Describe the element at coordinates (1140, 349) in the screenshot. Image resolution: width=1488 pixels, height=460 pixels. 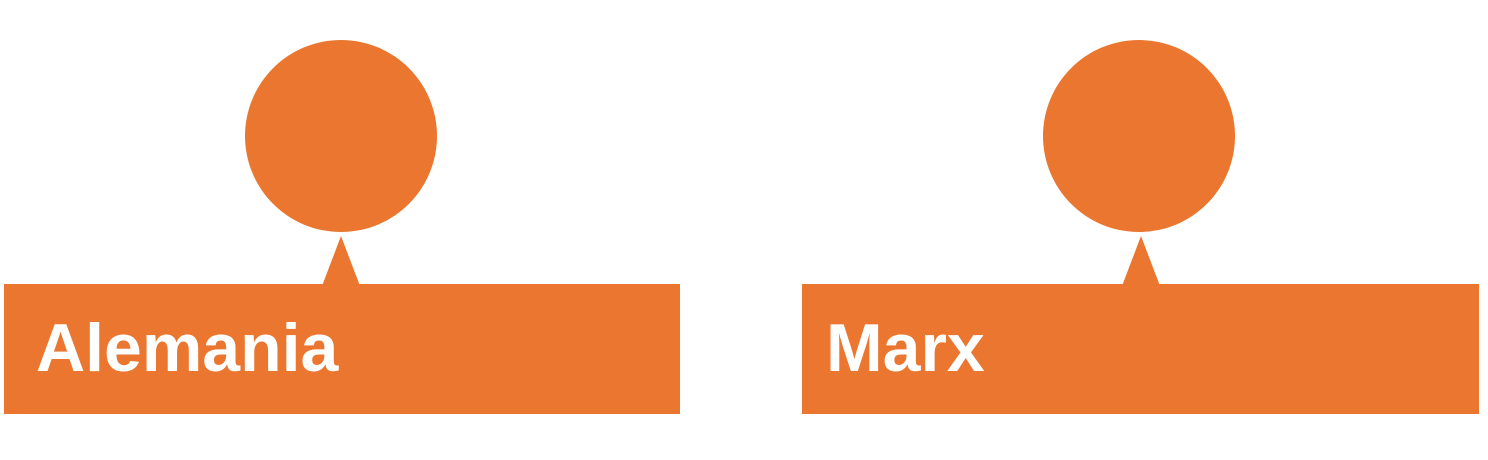
I see `label-box: Marx` at that location.